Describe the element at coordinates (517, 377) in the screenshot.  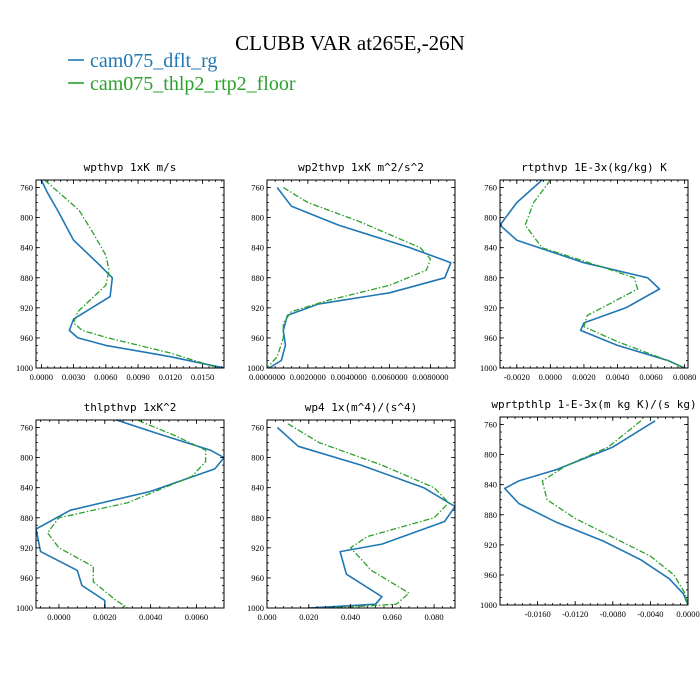
I see `x-tick-label: -0.0020` at that location.